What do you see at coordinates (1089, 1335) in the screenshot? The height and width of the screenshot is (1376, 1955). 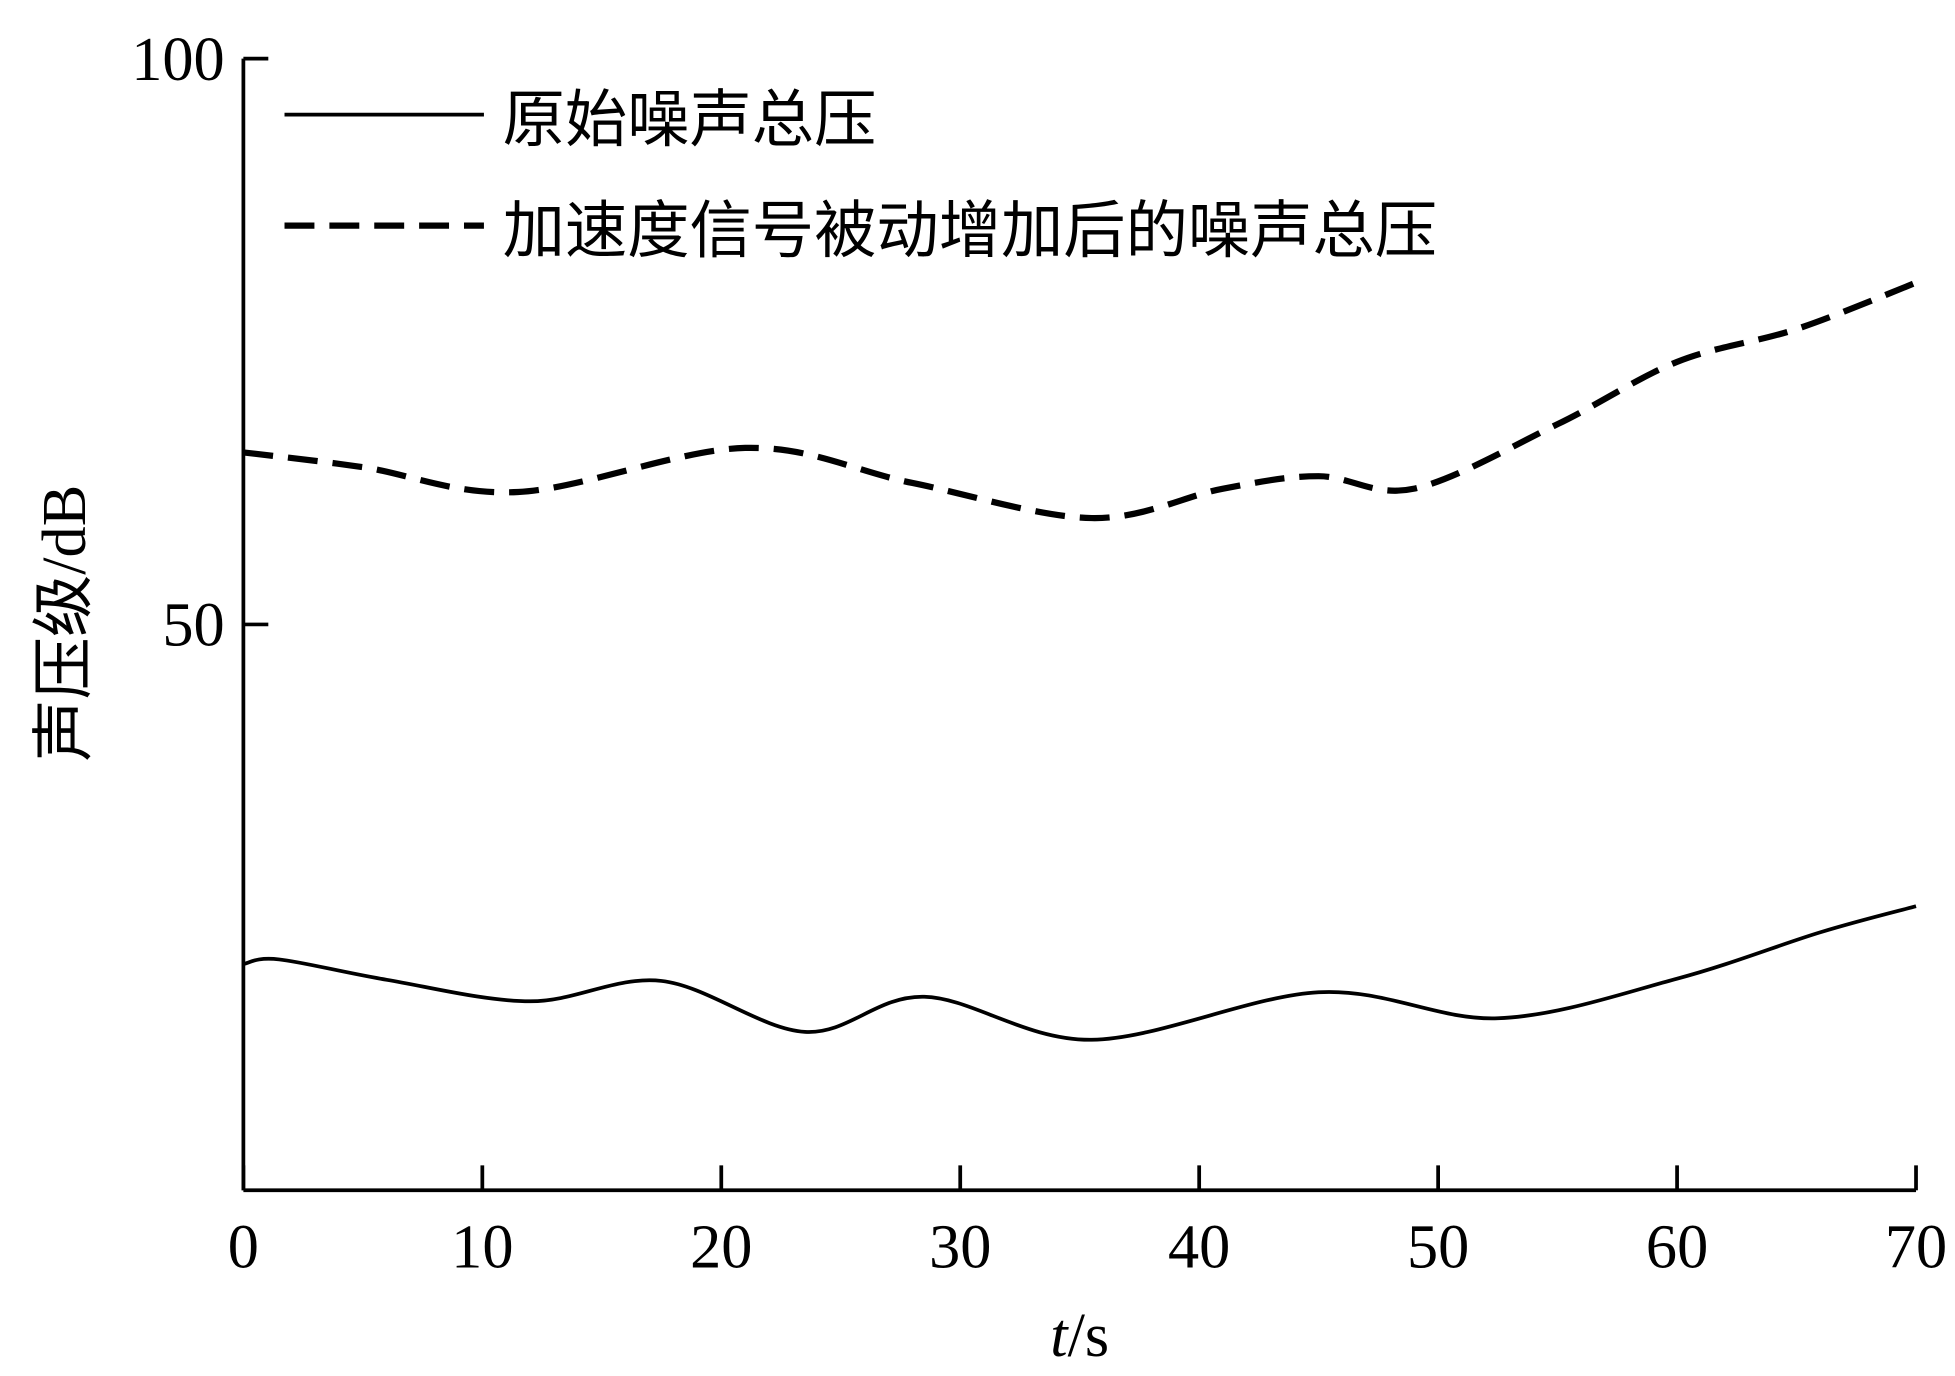 I see `x-axis-label-unit: /s` at bounding box center [1089, 1335].